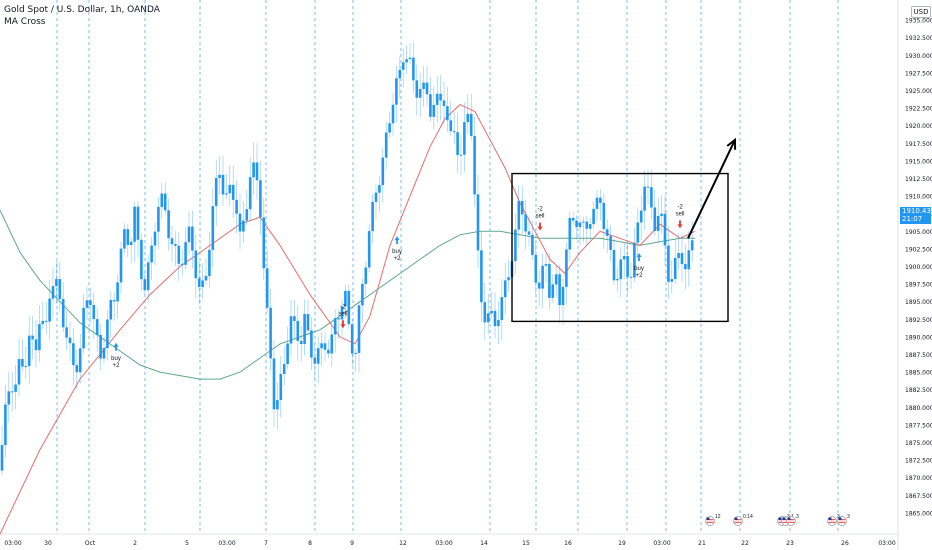 The height and width of the screenshot is (550, 932). I want to click on price-tick-label: 1890.000, so click(918, 337).